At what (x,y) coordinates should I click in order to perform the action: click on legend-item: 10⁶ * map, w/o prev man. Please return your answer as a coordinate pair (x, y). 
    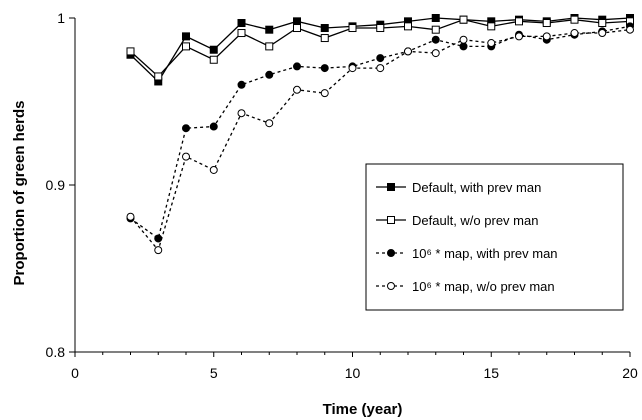
    Looking at the image, I should click on (465, 286).